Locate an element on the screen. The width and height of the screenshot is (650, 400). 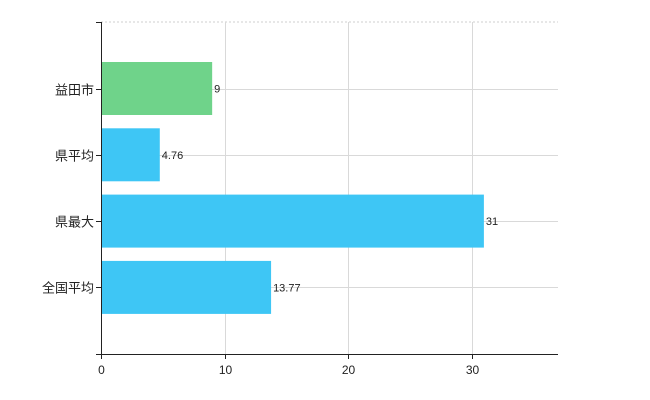
x-tick-label: 10 is located at coordinates (226, 370).